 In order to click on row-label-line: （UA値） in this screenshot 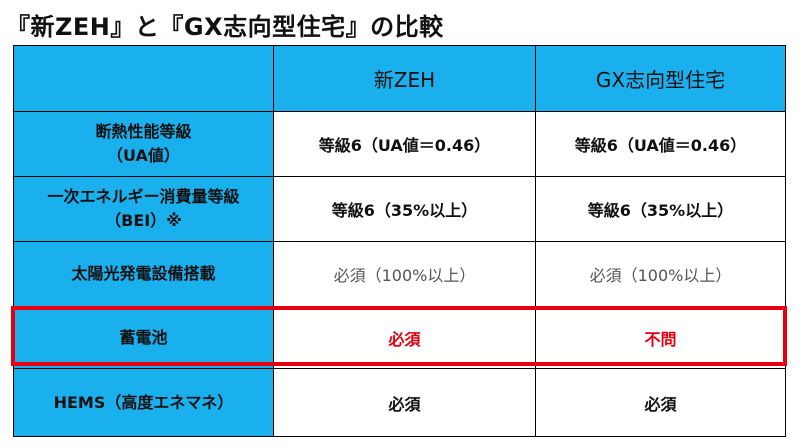, I will do `click(143, 155)`.